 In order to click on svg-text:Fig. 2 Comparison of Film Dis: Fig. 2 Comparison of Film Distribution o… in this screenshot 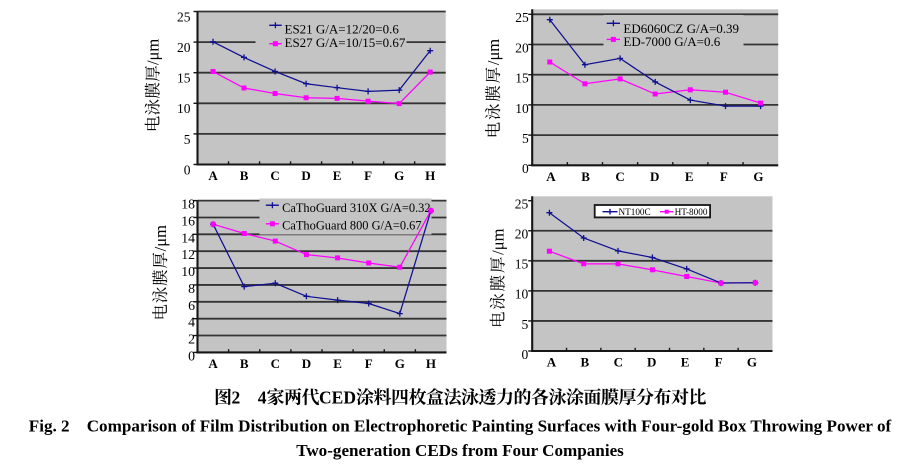, I will do `click(460, 426)`.